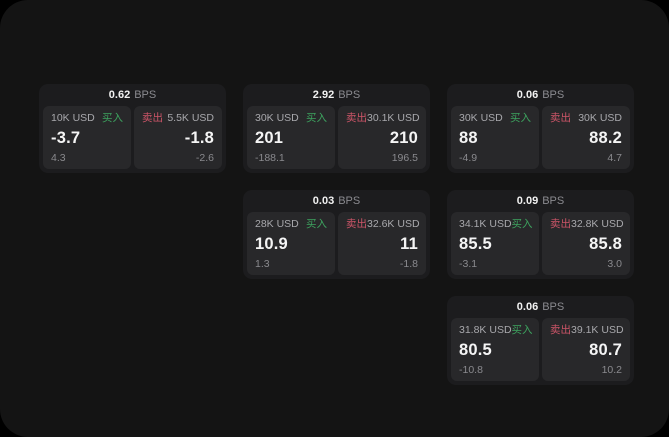  I want to click on sell-change: 10.2, so click(611, 369).